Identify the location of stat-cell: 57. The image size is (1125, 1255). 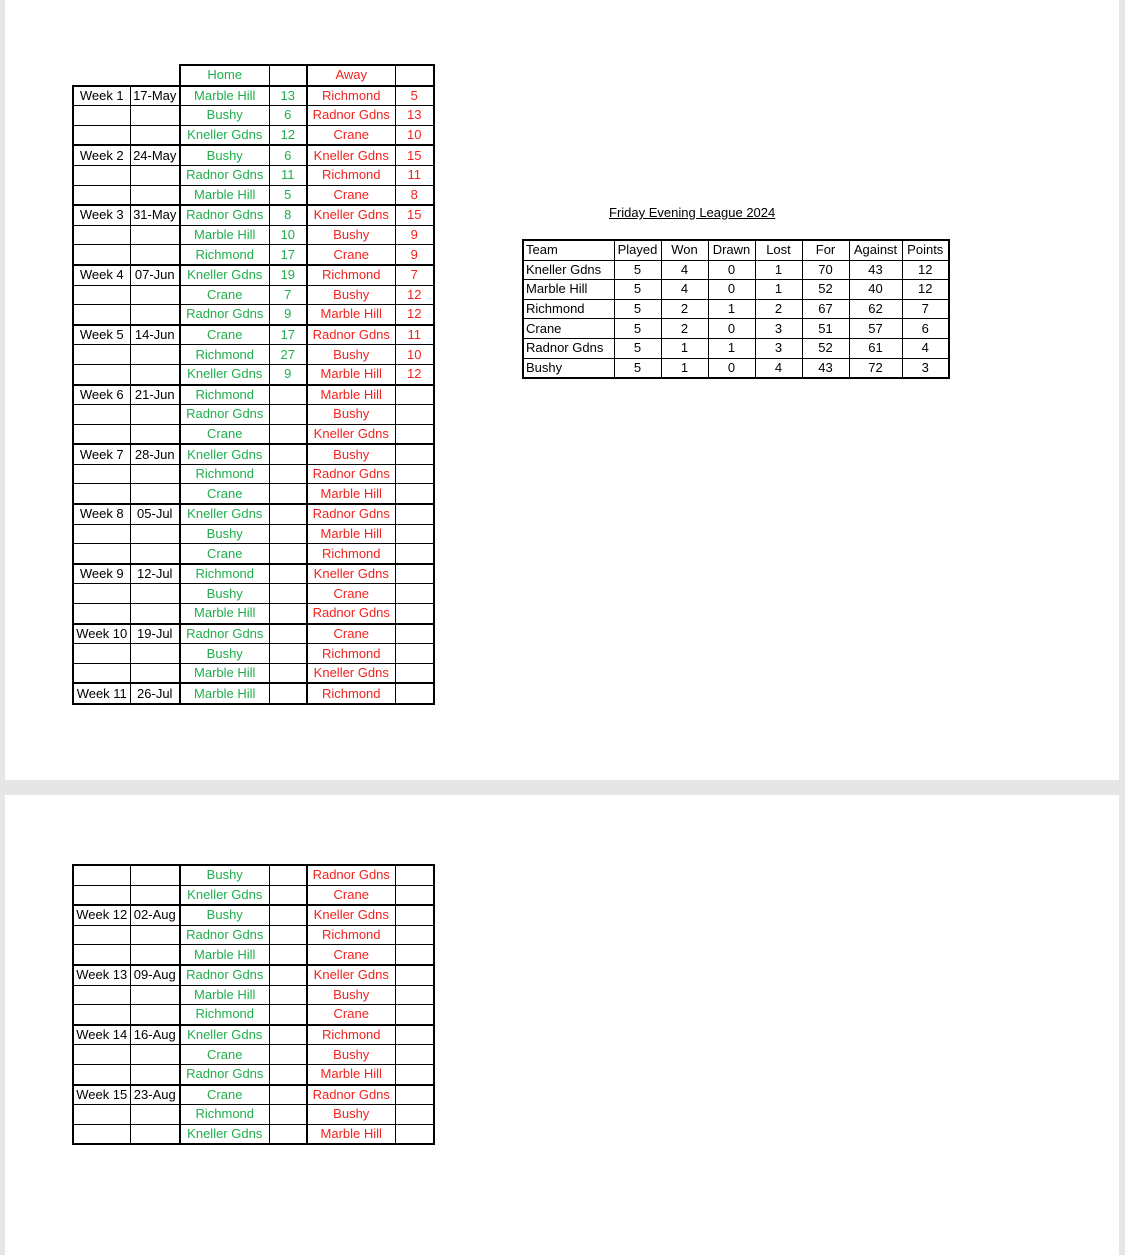
(875, 328).